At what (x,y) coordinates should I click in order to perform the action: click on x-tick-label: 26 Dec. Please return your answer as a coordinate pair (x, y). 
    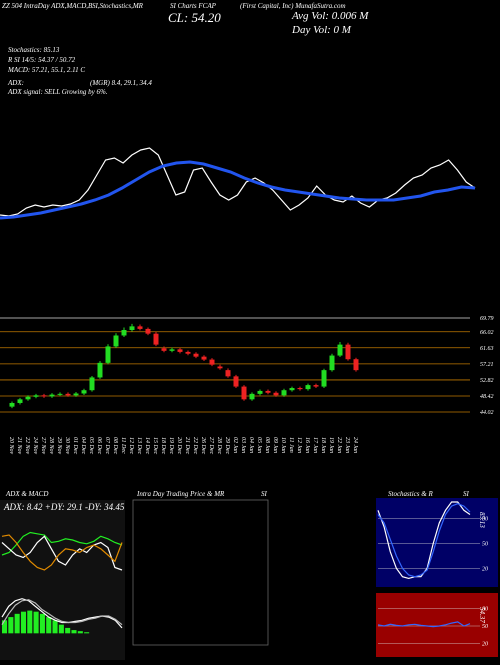
    Looking at the image, I should click on (203, 445).